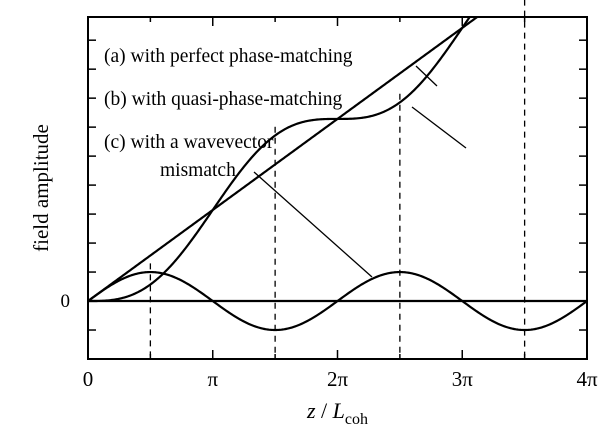 This screenshot has height=426, width=613. What do you see at coordinates (463, 379) in the screenshot?
I see `x-tick-label: 3π` at bounding box center [463, 379].